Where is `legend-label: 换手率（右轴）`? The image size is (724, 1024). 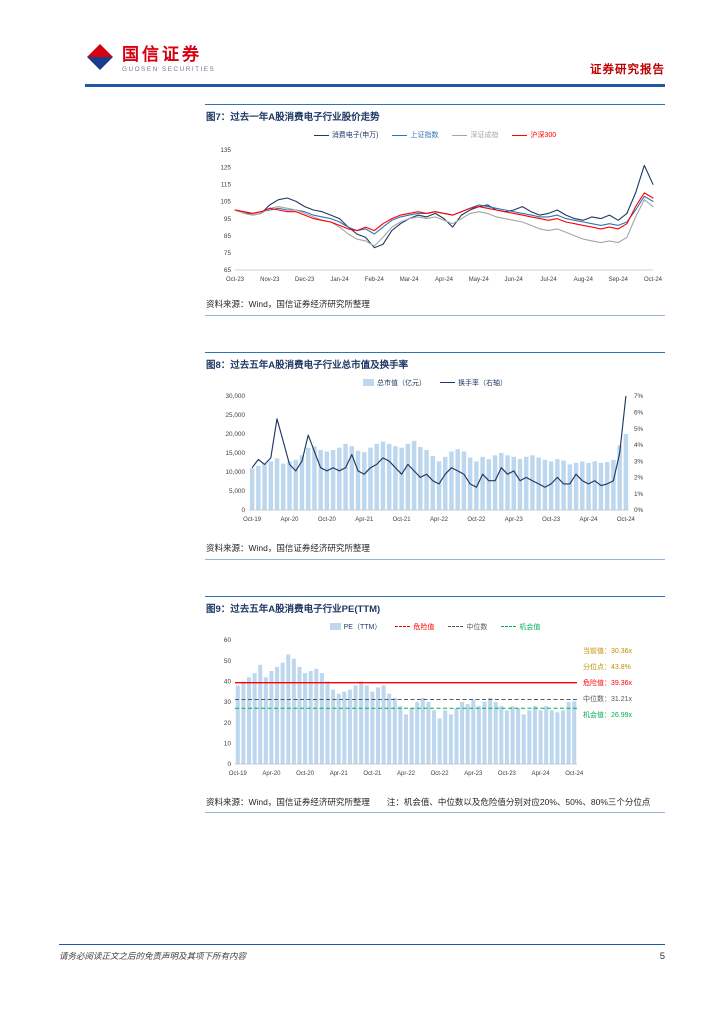
legend-label: 换手率（右轴） is located at coordinates (482, 383).